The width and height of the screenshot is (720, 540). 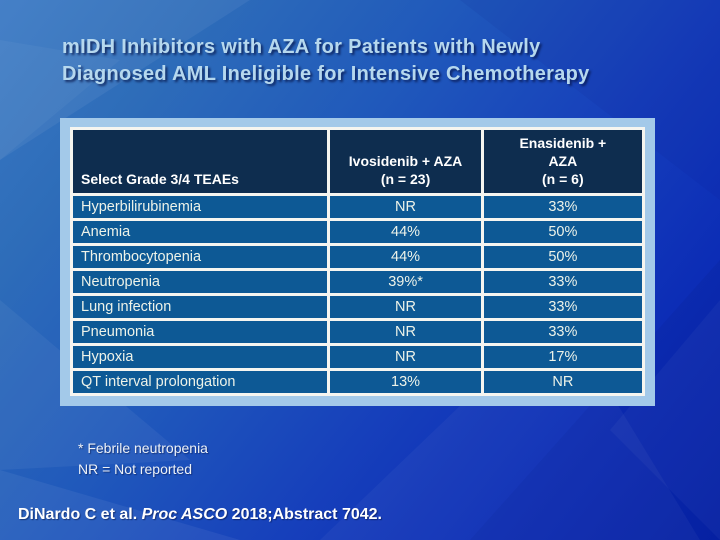 I want to click on ivosidenib-value-cell: 13%, so click(x=405, y=382).